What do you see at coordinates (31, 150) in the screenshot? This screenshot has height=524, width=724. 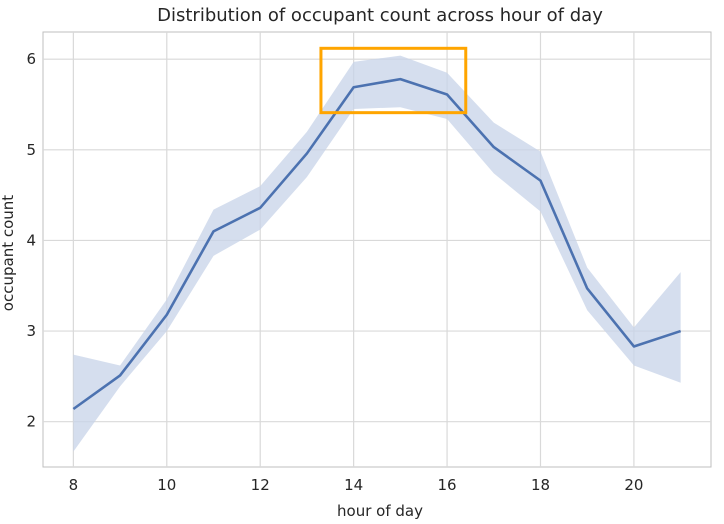 I see `y-tick-label: 5` at bounding box center [31, 150].